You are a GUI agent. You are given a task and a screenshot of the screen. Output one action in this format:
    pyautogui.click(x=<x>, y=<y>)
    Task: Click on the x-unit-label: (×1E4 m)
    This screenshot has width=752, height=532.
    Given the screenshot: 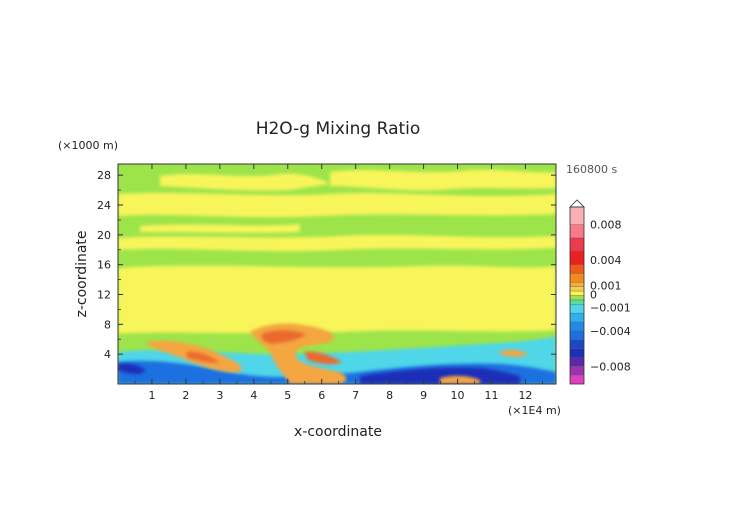 What is the action you would take?
    pyautogui.click(x=534, y=410)
    